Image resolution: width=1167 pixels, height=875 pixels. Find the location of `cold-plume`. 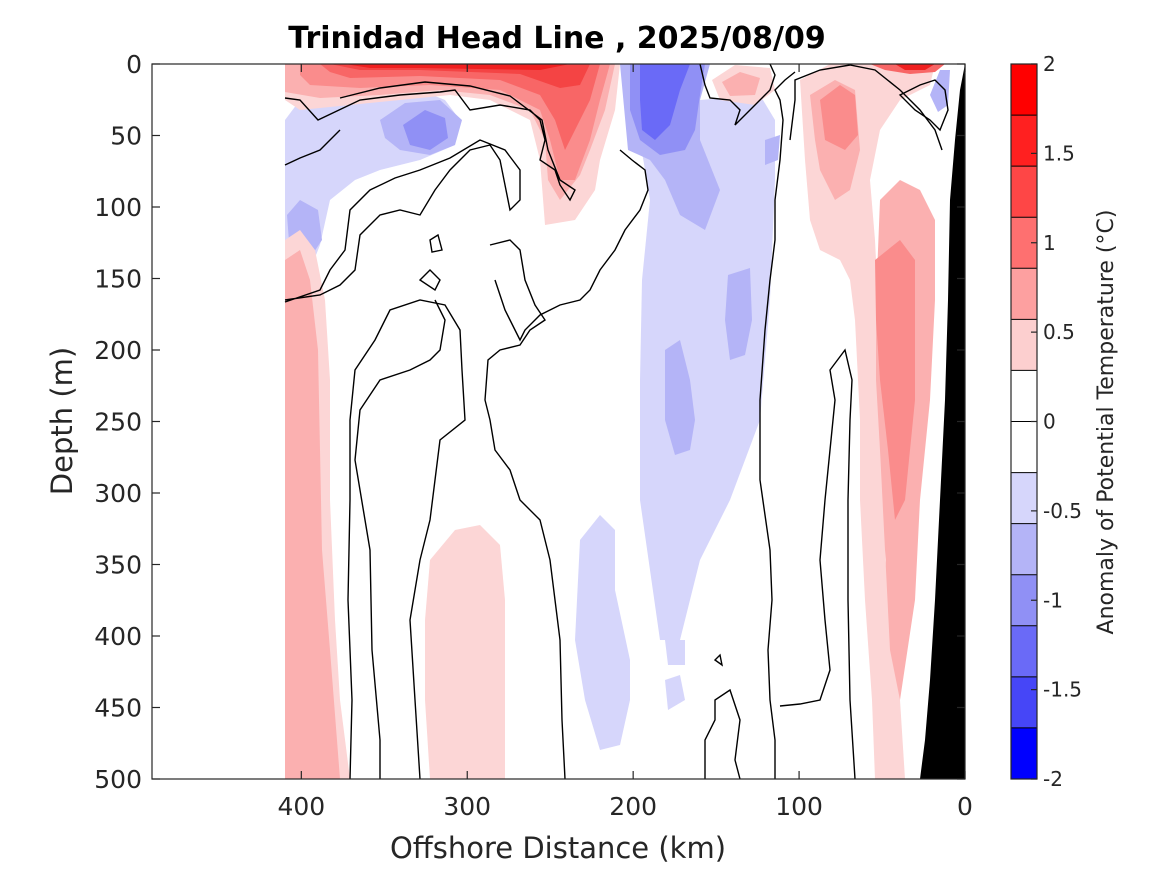

cold-plume is located at coordinates (700, 352).